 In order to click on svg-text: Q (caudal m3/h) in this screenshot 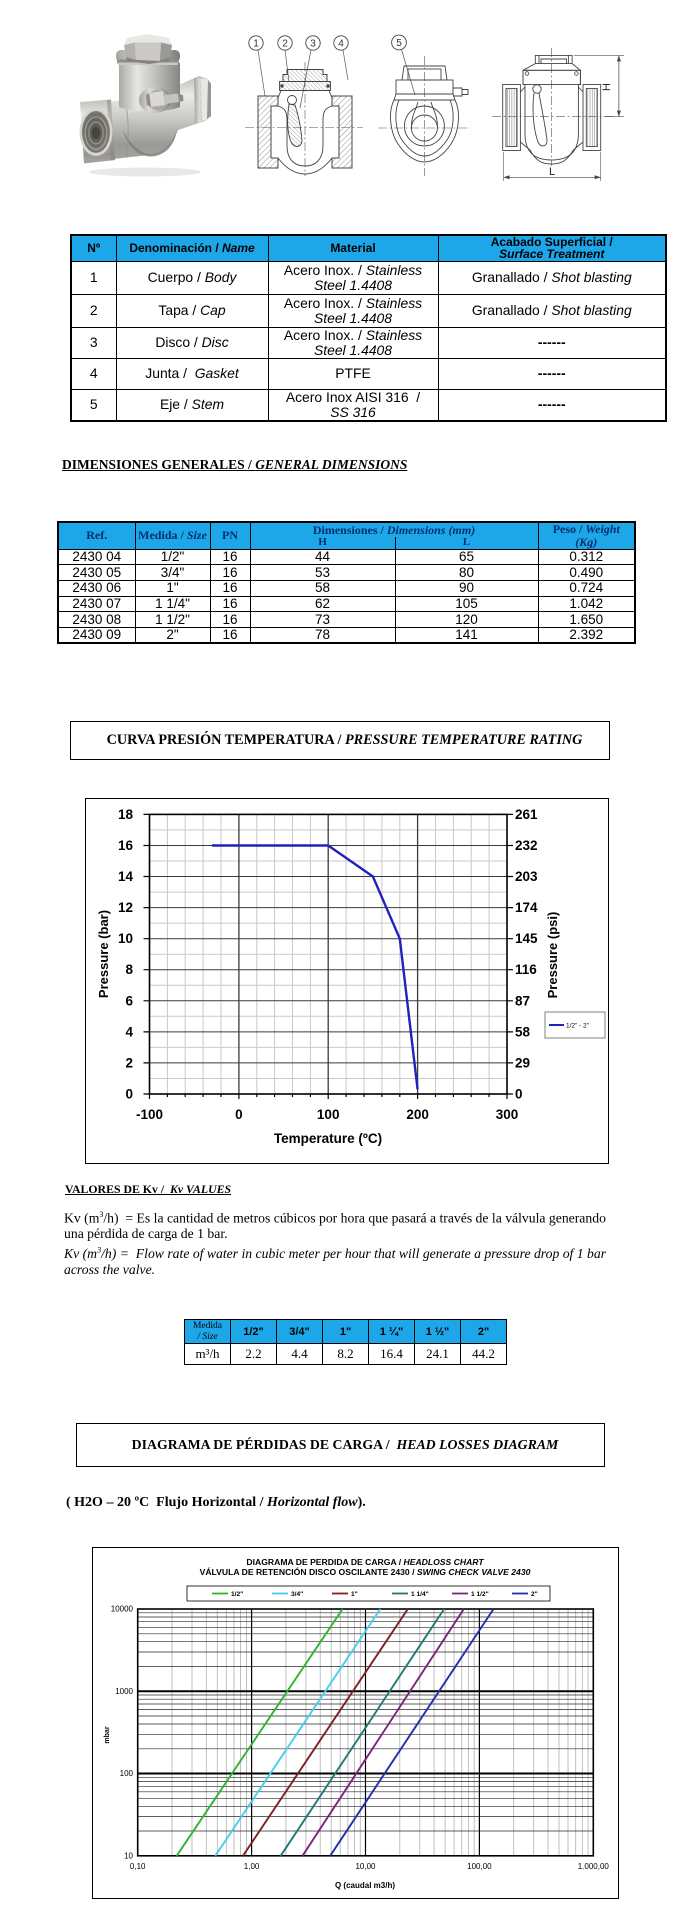, I will do `click(365, 1885)`.